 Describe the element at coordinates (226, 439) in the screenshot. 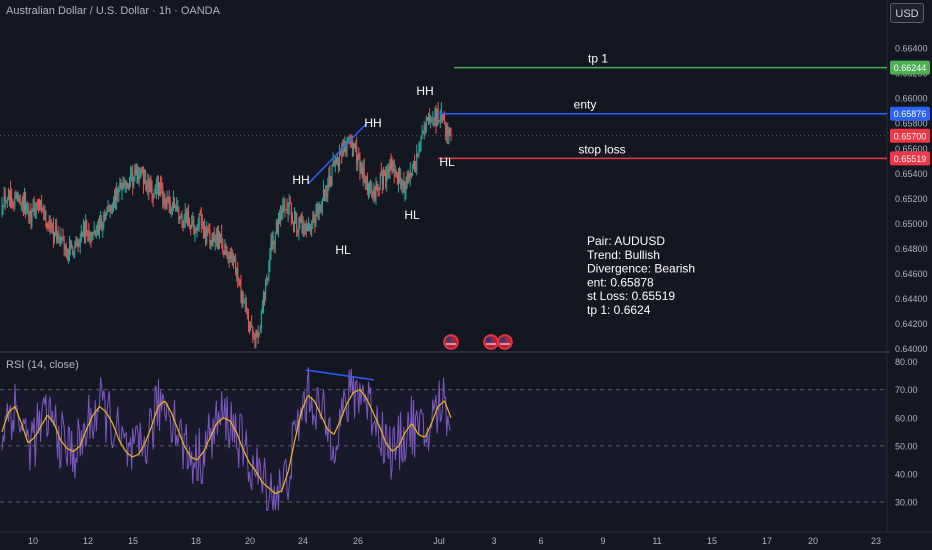

I see `rsi-line` at that location.